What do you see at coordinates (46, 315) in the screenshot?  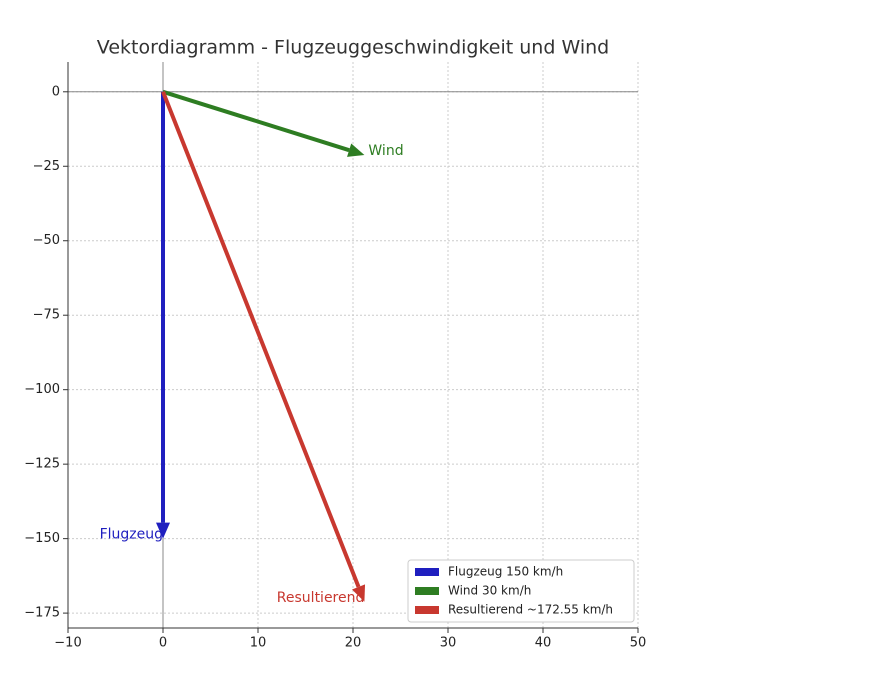 I see `y-tick-label: −75` at bounding box center [46, 315].